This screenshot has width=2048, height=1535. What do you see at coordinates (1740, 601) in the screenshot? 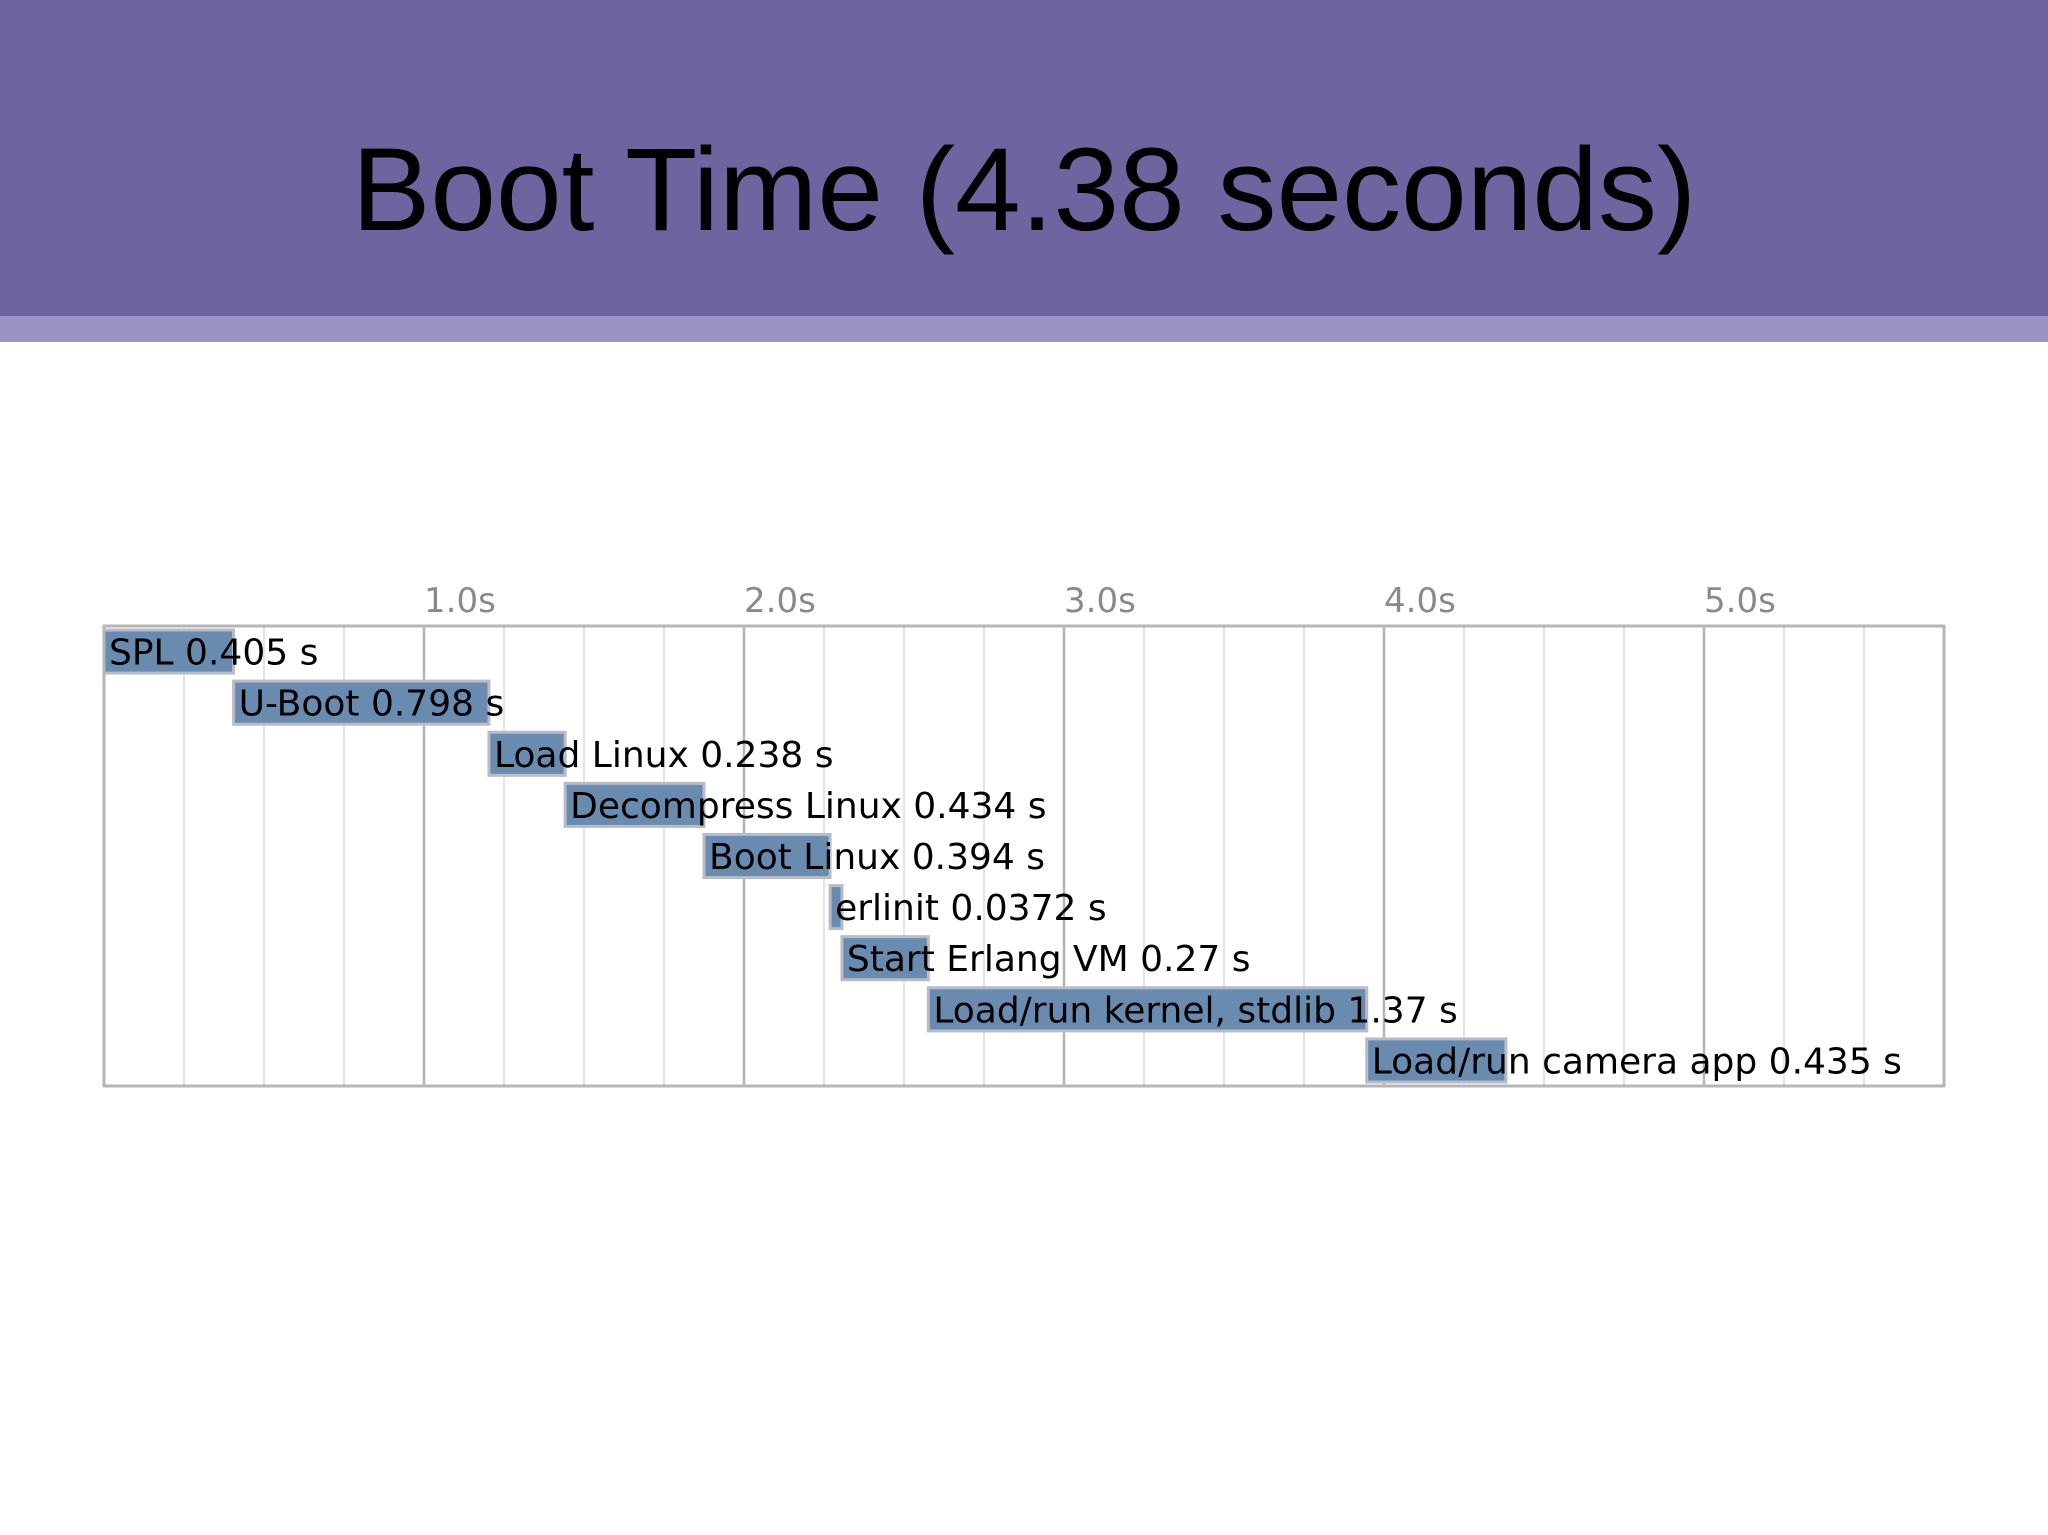
I see `x-tick-label: 5.0s` at bounding box center [1740, 601].